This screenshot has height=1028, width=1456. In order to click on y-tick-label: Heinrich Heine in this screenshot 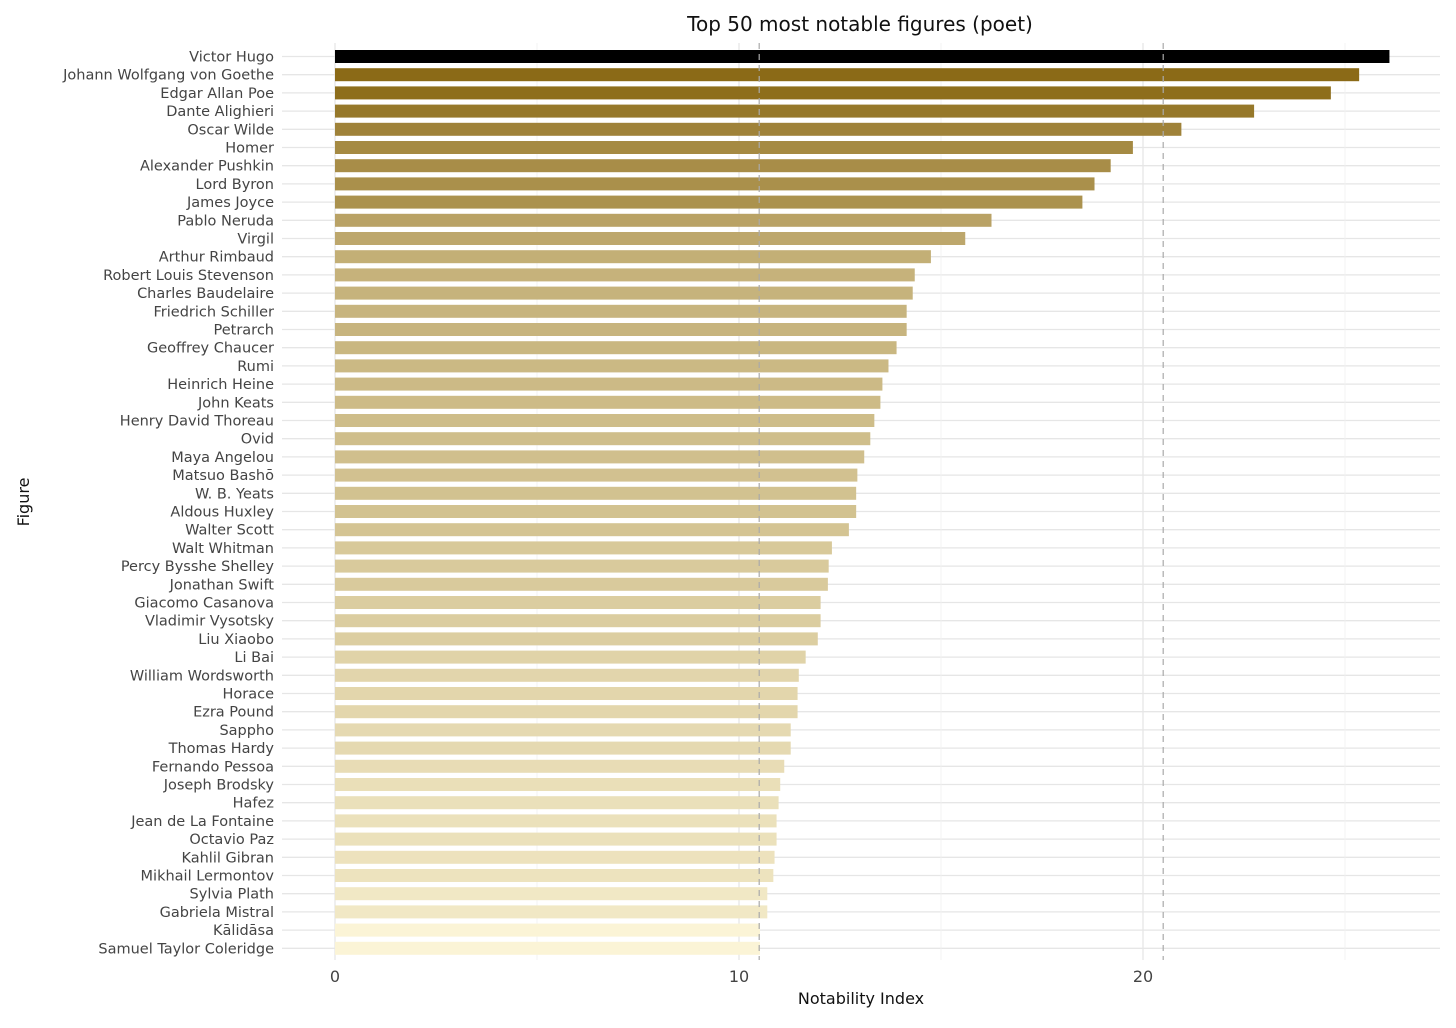, I will do `click(220, 385)`.